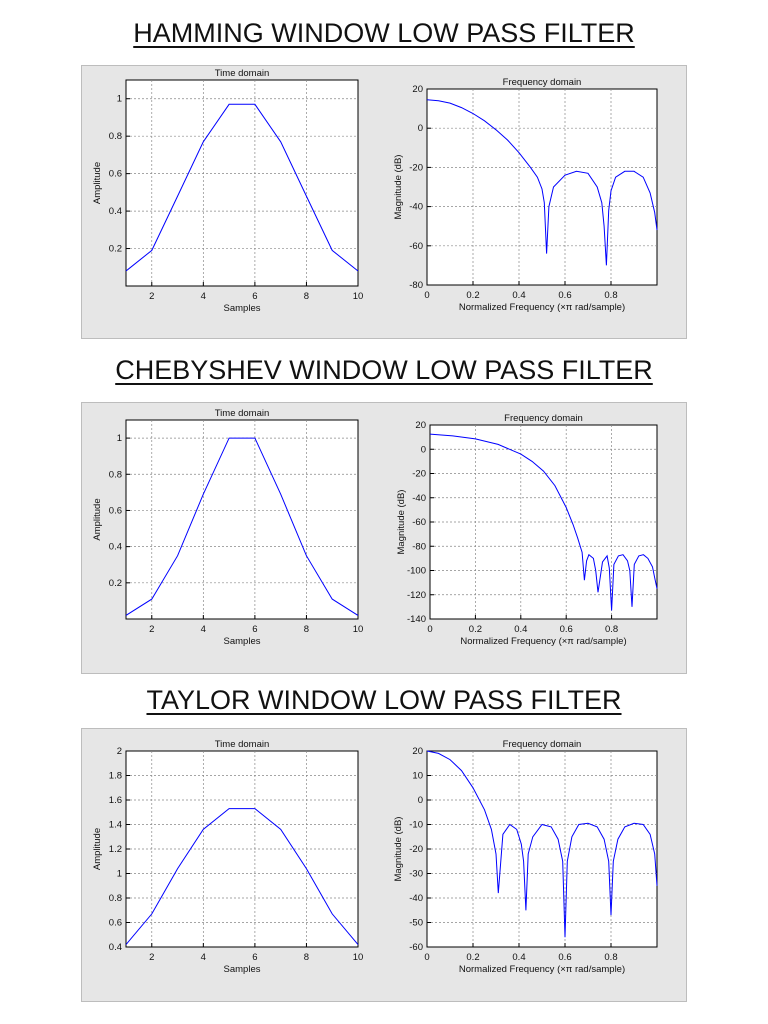 This screenshot has height=1024, width=768. Describe the element at coordinates (416, 874) in the screenshot. I see `y-tick-label: -30` at that location.